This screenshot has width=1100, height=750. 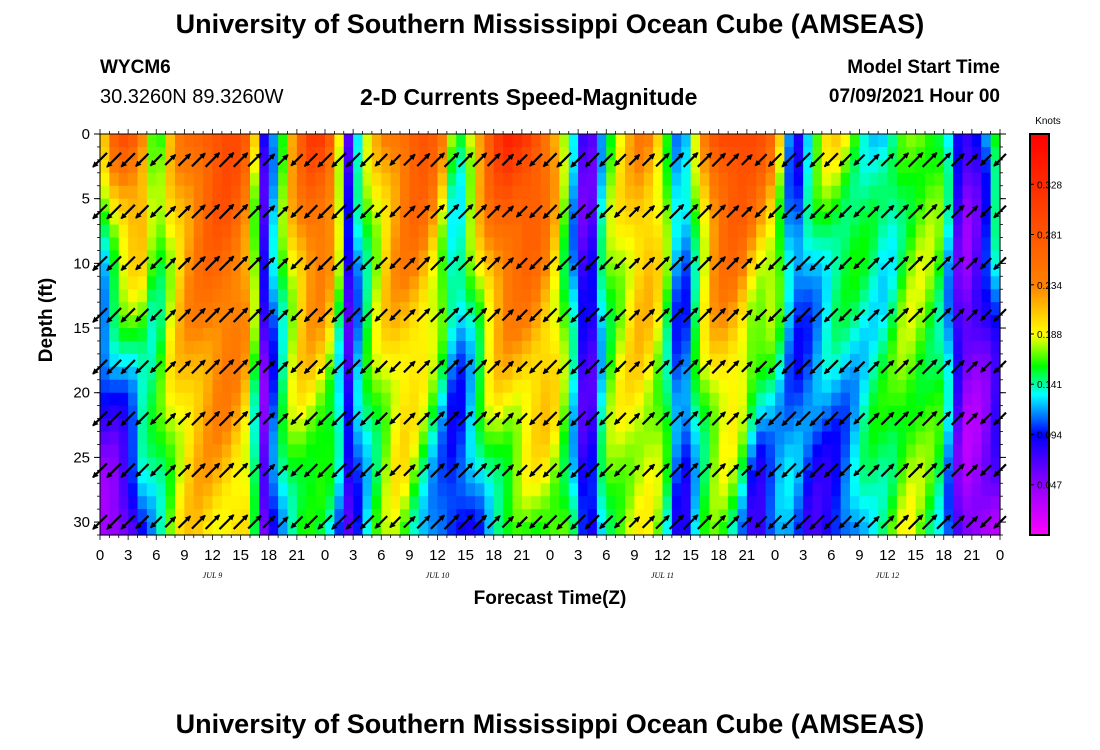 What do you see at coordinates (1039, 334) in the screenshot?
I see `colorbar-scale` at bounding box center [1039, 334].